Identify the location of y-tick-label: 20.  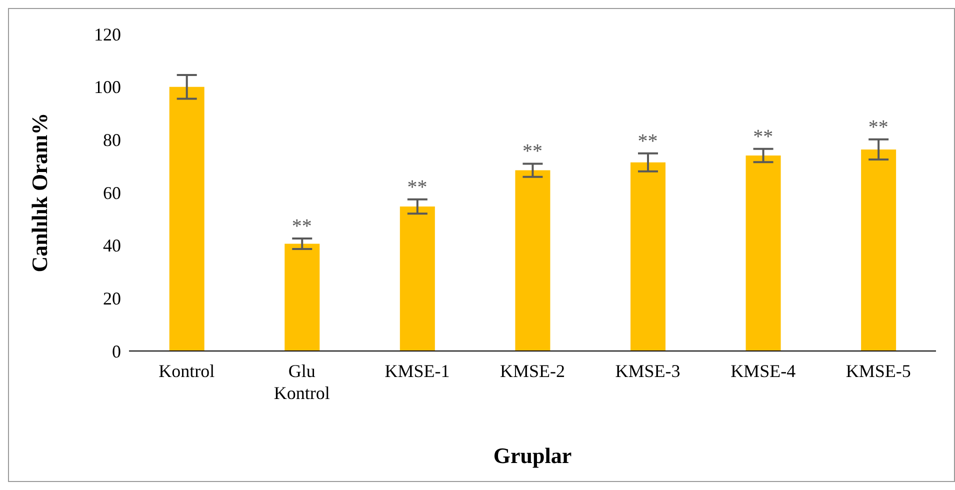
(112, 298).